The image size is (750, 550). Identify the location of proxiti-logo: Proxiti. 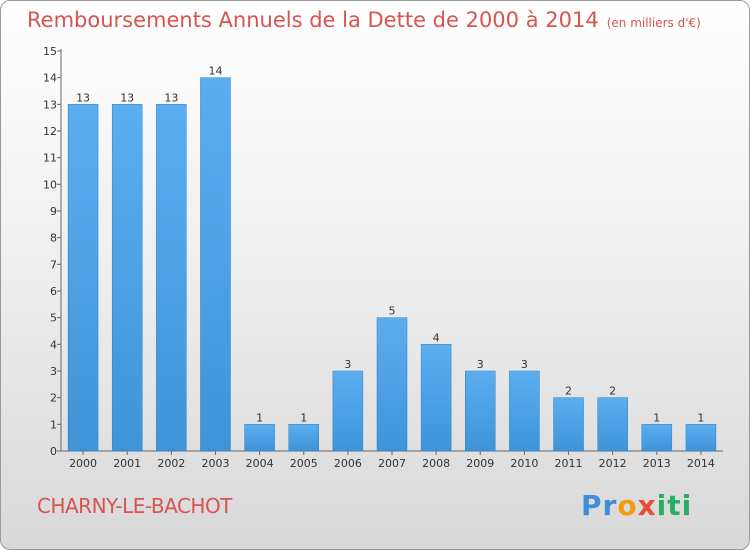
(636, 505).